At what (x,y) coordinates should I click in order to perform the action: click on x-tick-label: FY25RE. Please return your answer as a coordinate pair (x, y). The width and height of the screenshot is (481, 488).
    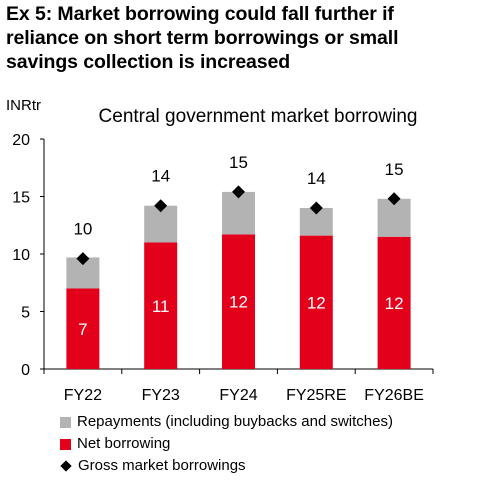
    Looking at the image, I should click on (316, 395).